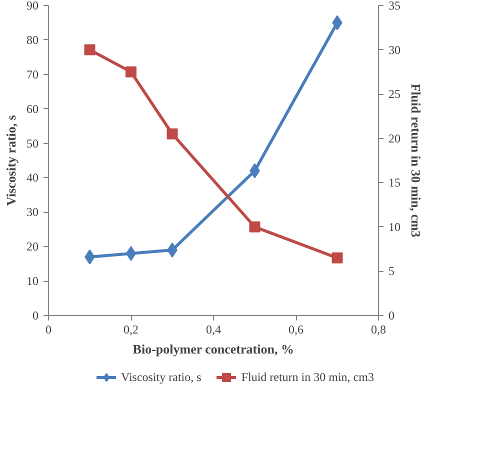 This screenshot has height=466, width=497. I want to click on x-tick-label: 0, so click(49, 329).